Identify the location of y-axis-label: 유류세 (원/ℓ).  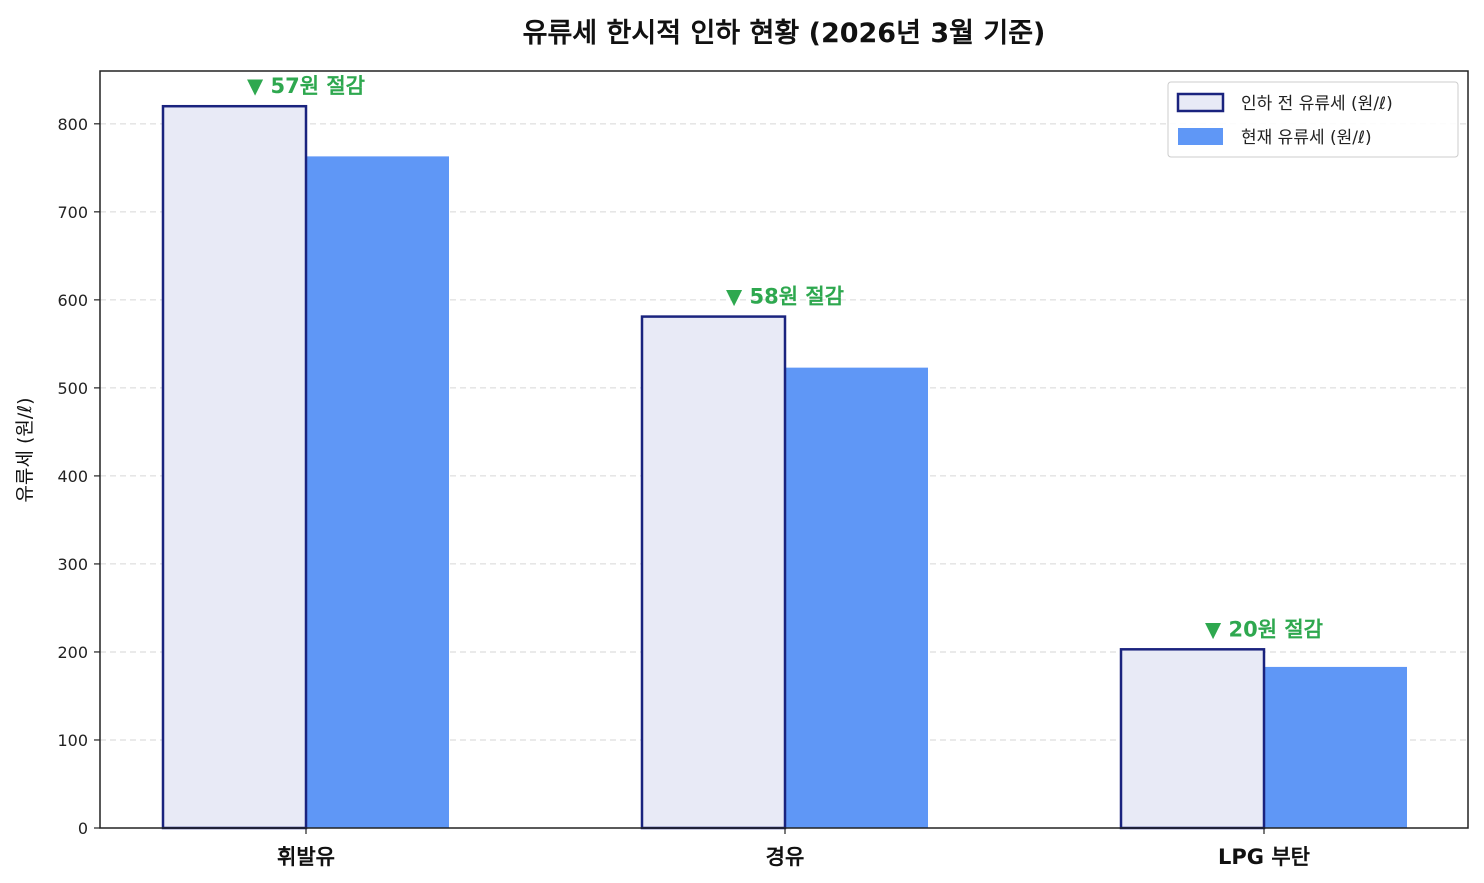
(25, 449).